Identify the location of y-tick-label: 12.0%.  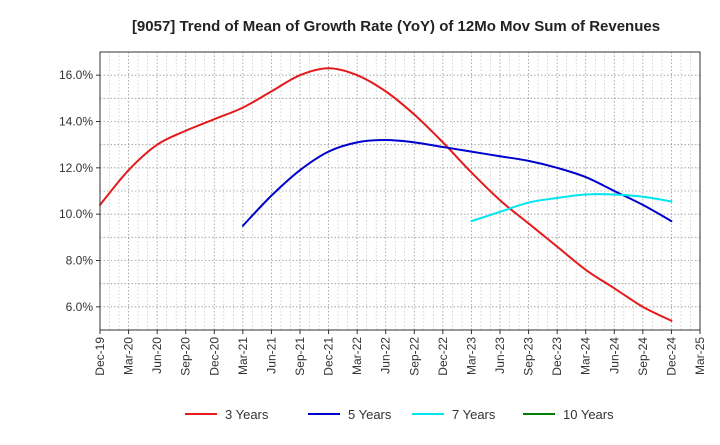
(76, 168).